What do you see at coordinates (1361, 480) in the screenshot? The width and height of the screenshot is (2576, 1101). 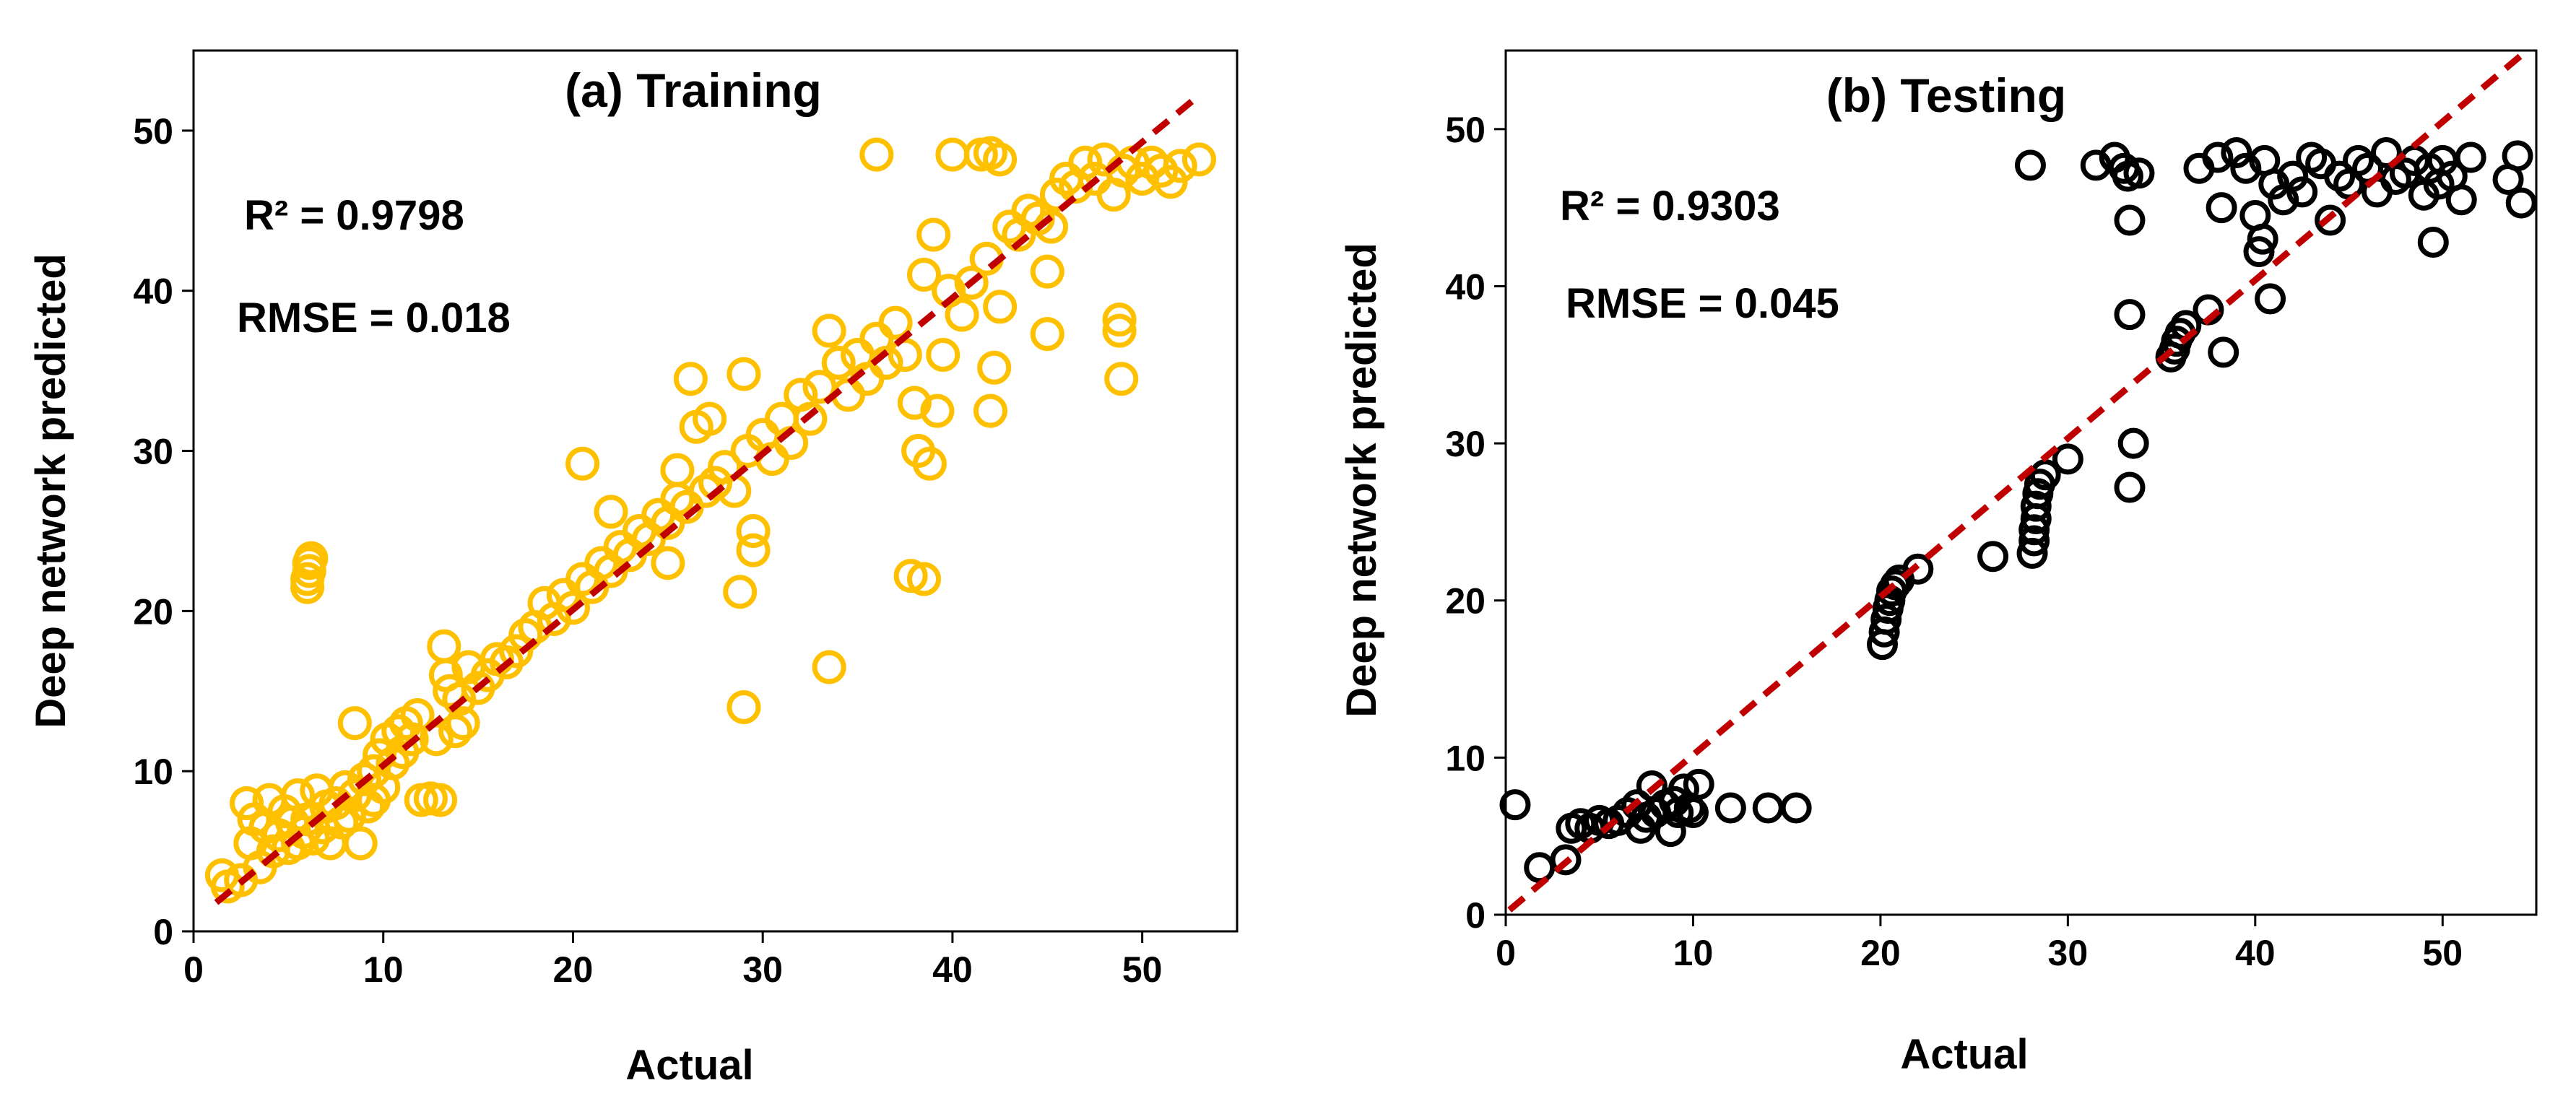 I see `y-axis-label: Deep network predicted` at bounding box center [1361, 480].